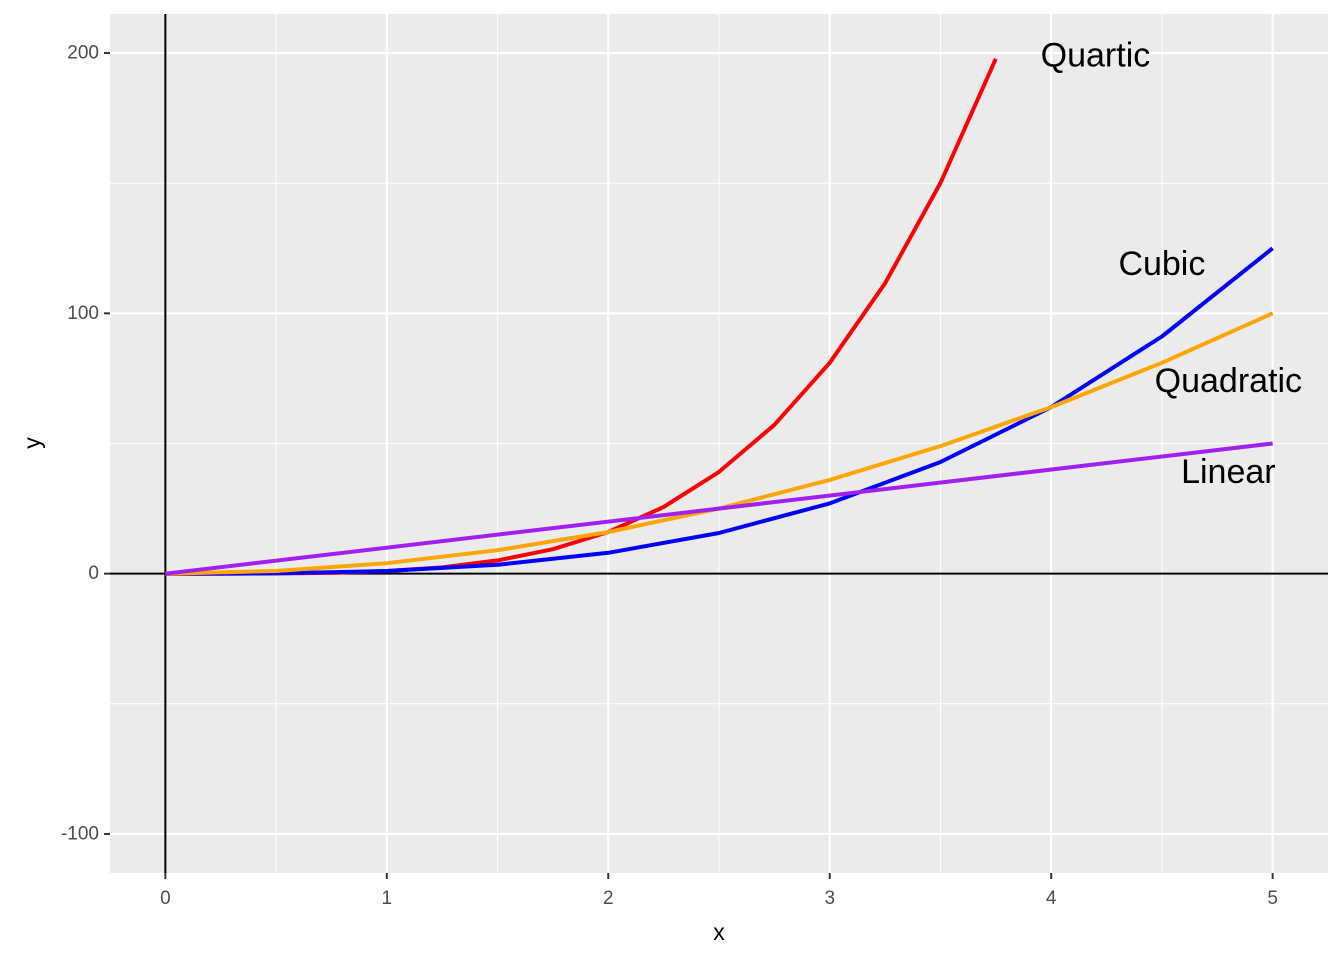  What do you see at coordinates (608, 898) in the screenshot?
I see `x-tick-label: 2` at bounding box center [608, 898].